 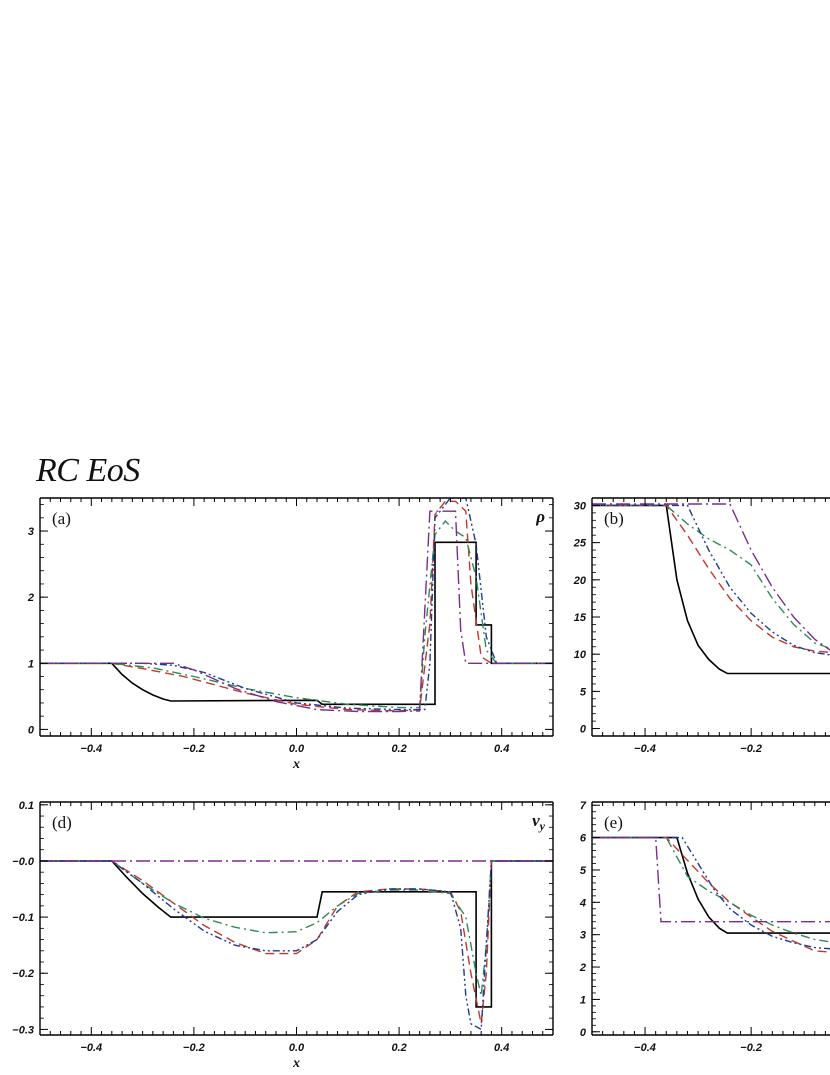 What do you see at coordinates (580, 655) in the screenshot?
I see `y-tick-label: 10` at bounding box center [580, 655].